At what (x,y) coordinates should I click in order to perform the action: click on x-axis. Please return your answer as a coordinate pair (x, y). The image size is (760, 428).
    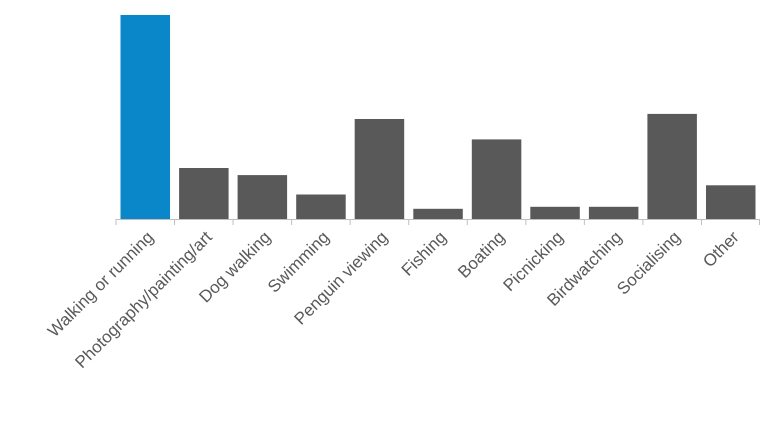
    Looking at the image, I should click on (437, 222).